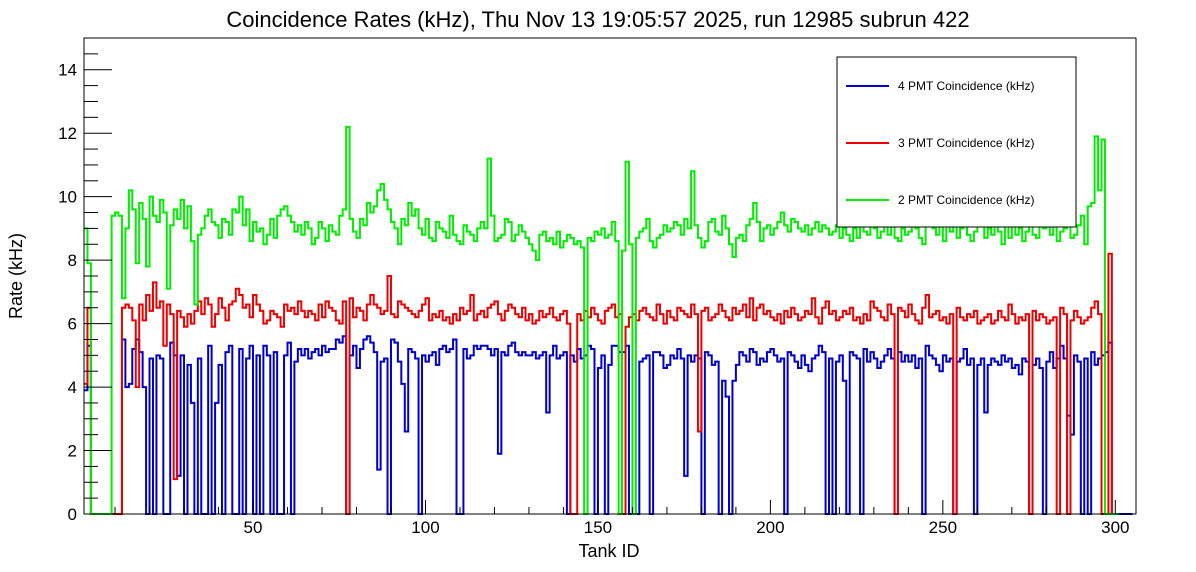 This screenshot has width=1196, height=572. What do you see at coordinates (253, 527) in the screenshot?
I see `x-tick-label: 50` at bounding box center [253, 527].